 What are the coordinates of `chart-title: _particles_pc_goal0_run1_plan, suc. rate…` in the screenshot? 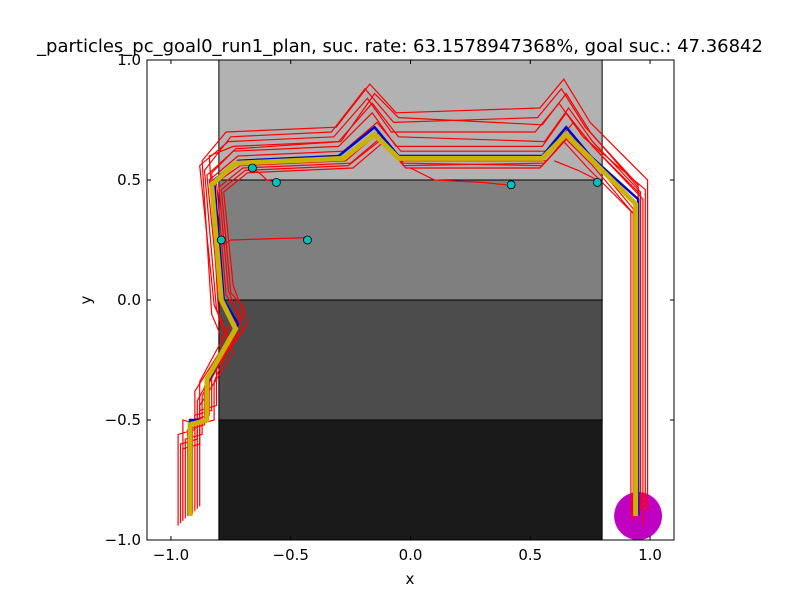 It's located at (399, 46).